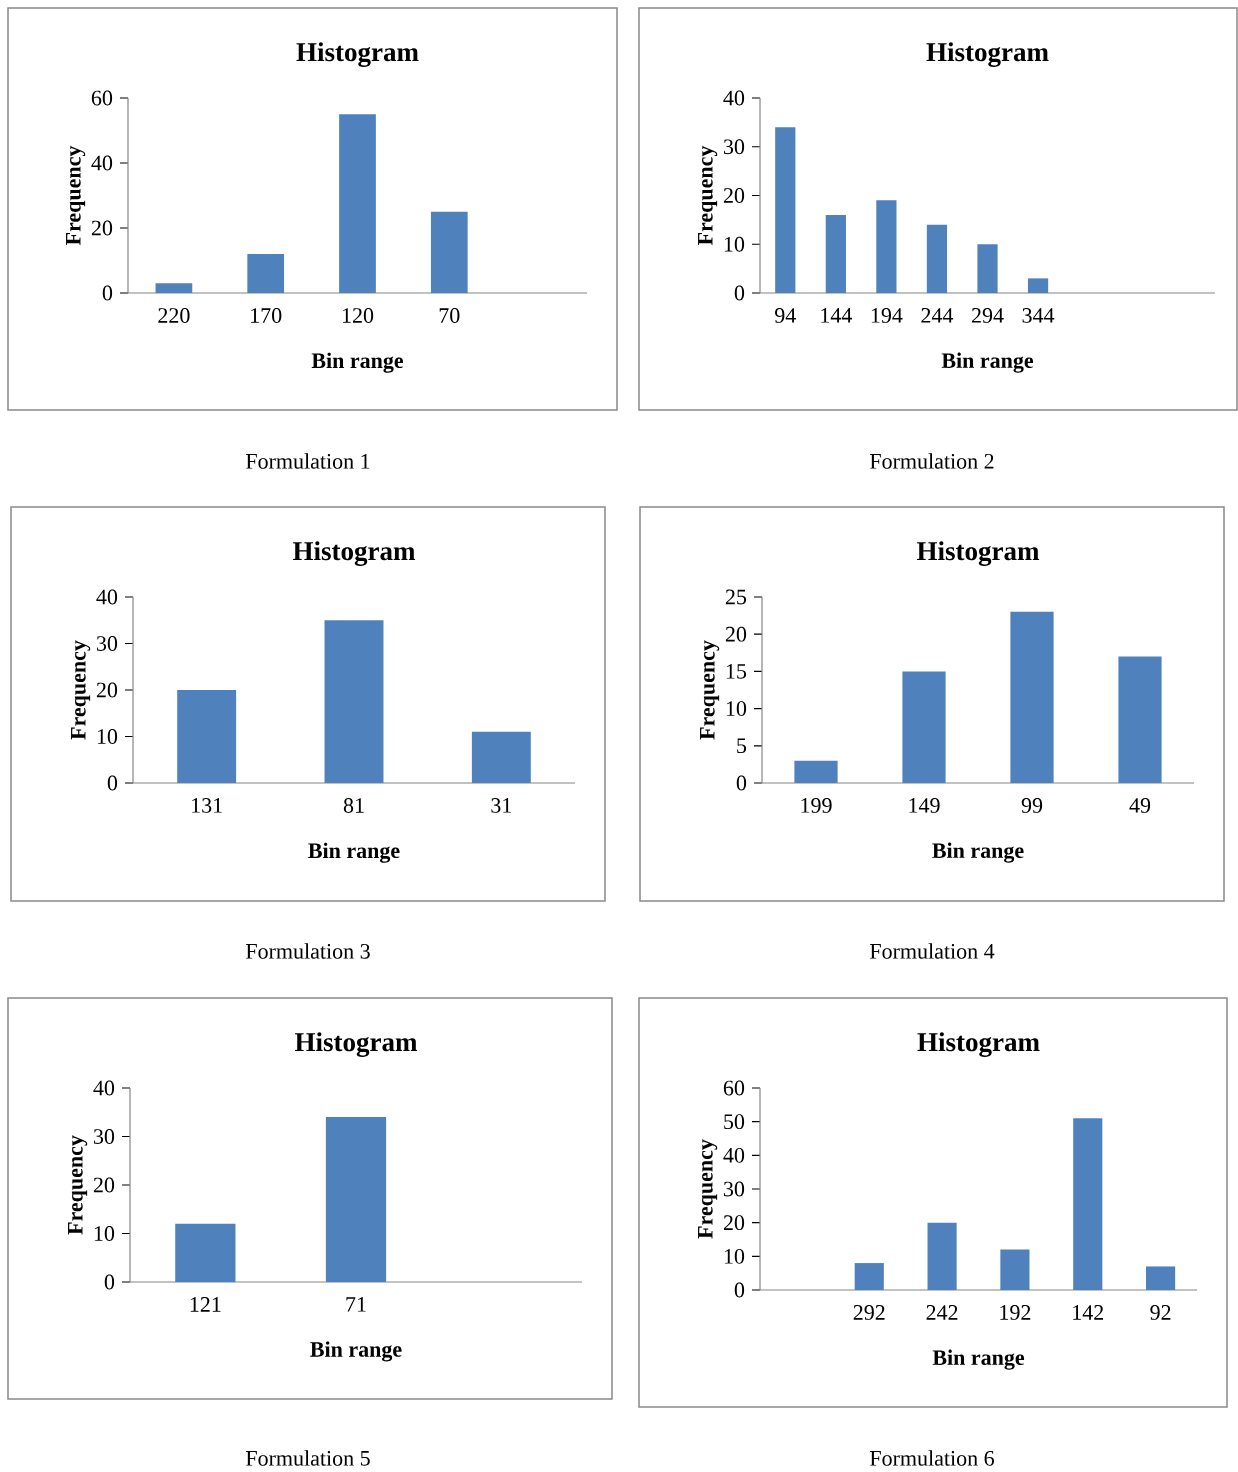  What do you see at coordinates (932, 951) in the screenshot?
I see `text: Formulation 4` at bounding box center [932, 951].